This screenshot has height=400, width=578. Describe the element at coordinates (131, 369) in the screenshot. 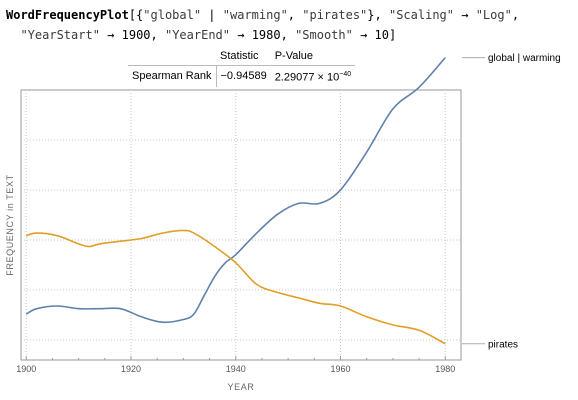

I see `x-tick-label: 1920` at that location.